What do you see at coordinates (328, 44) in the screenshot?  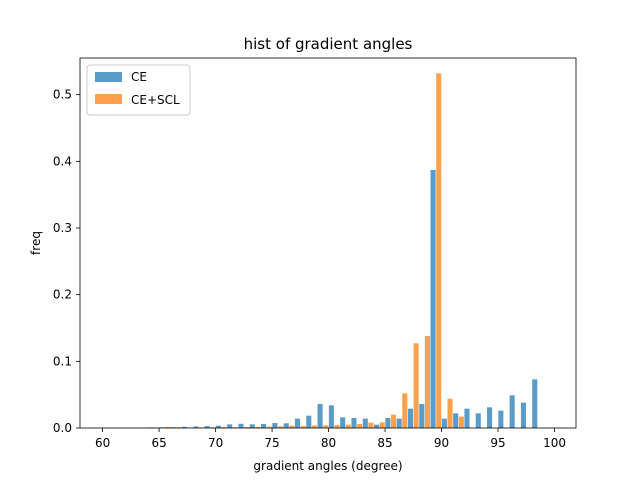 I see `chart-title: hist of gradient angles` at bounding box center [328, 44].